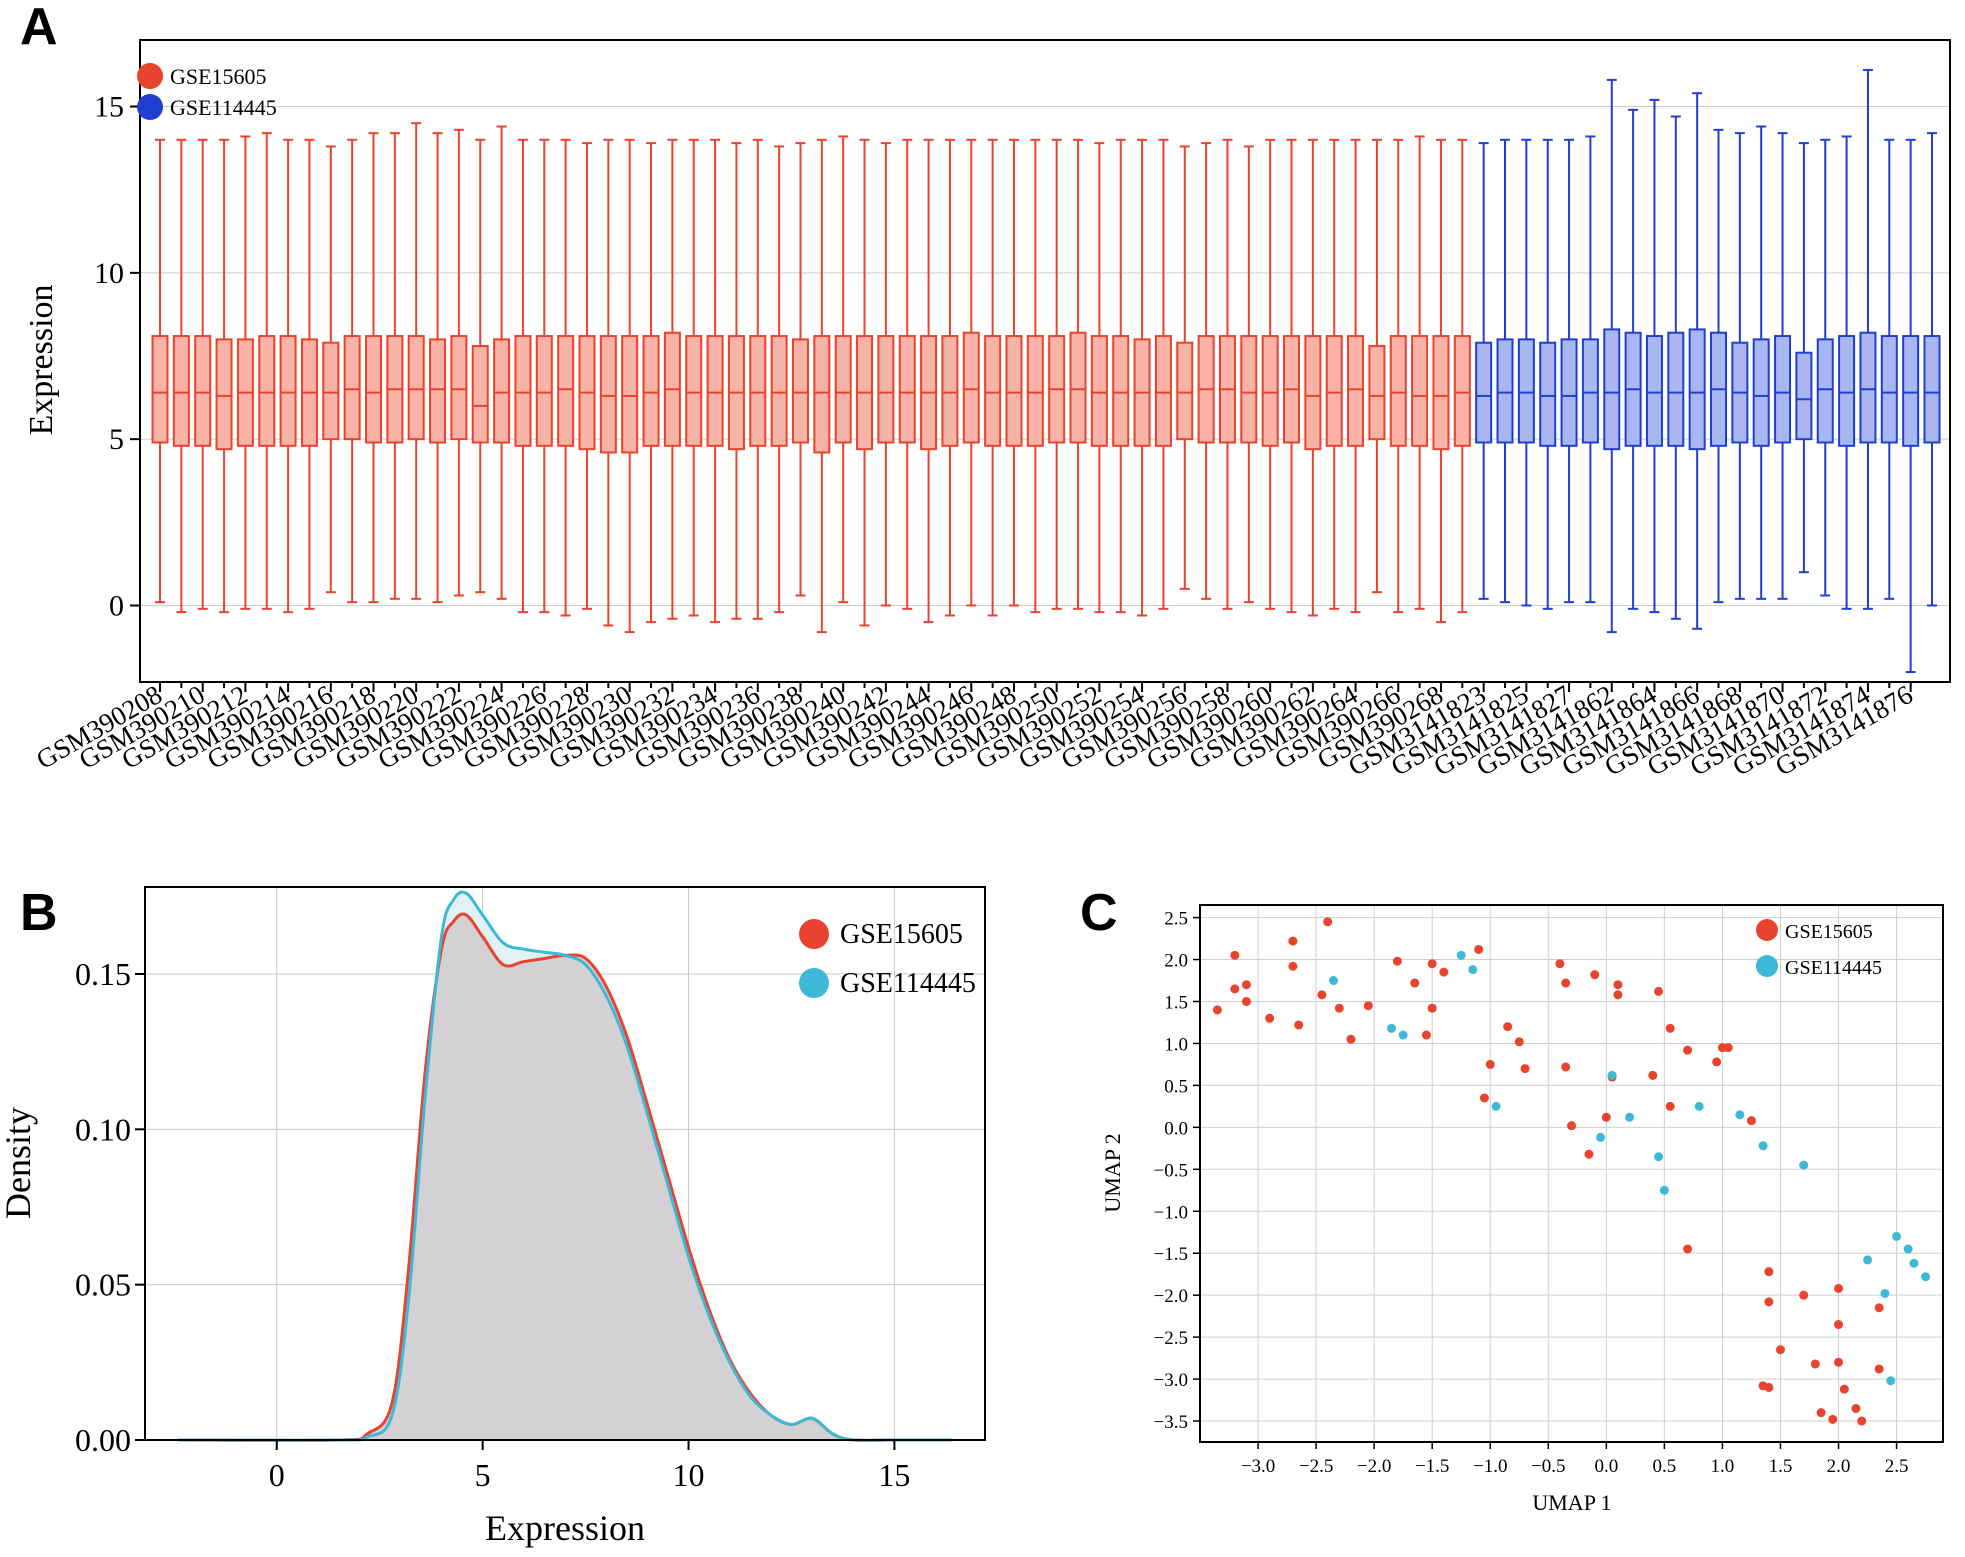 This screenshot has height=1557, width=1965. I want to click on a-box-GSM390221, so click(438, 368).